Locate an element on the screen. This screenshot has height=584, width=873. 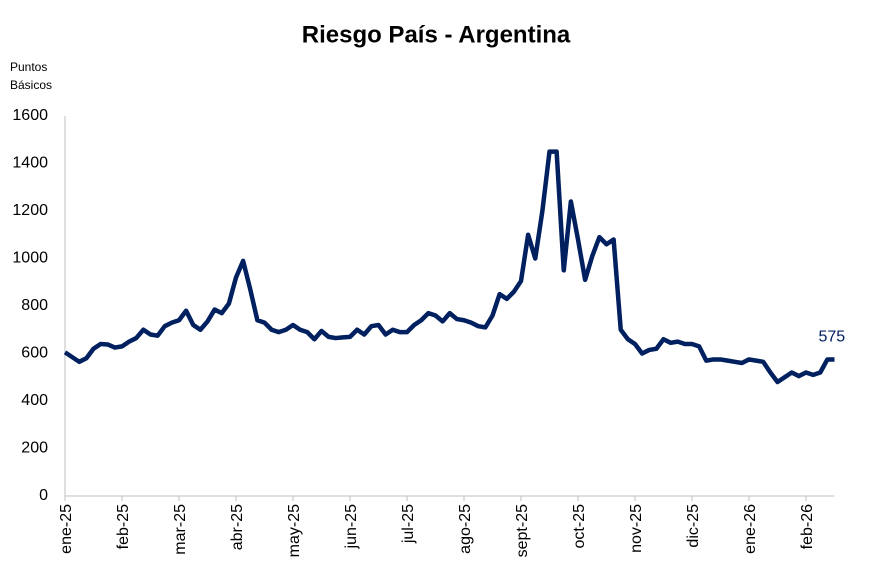
y-axis-label: Puntos is located at coordinates (28, 67).